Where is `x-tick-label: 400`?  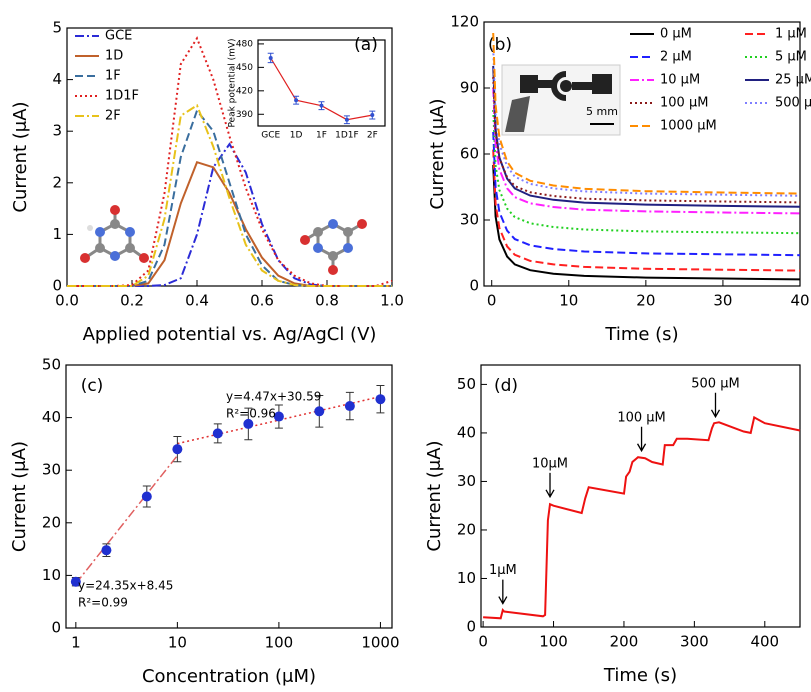
x-tick-label: 400 is located at coordinates (764, 642).